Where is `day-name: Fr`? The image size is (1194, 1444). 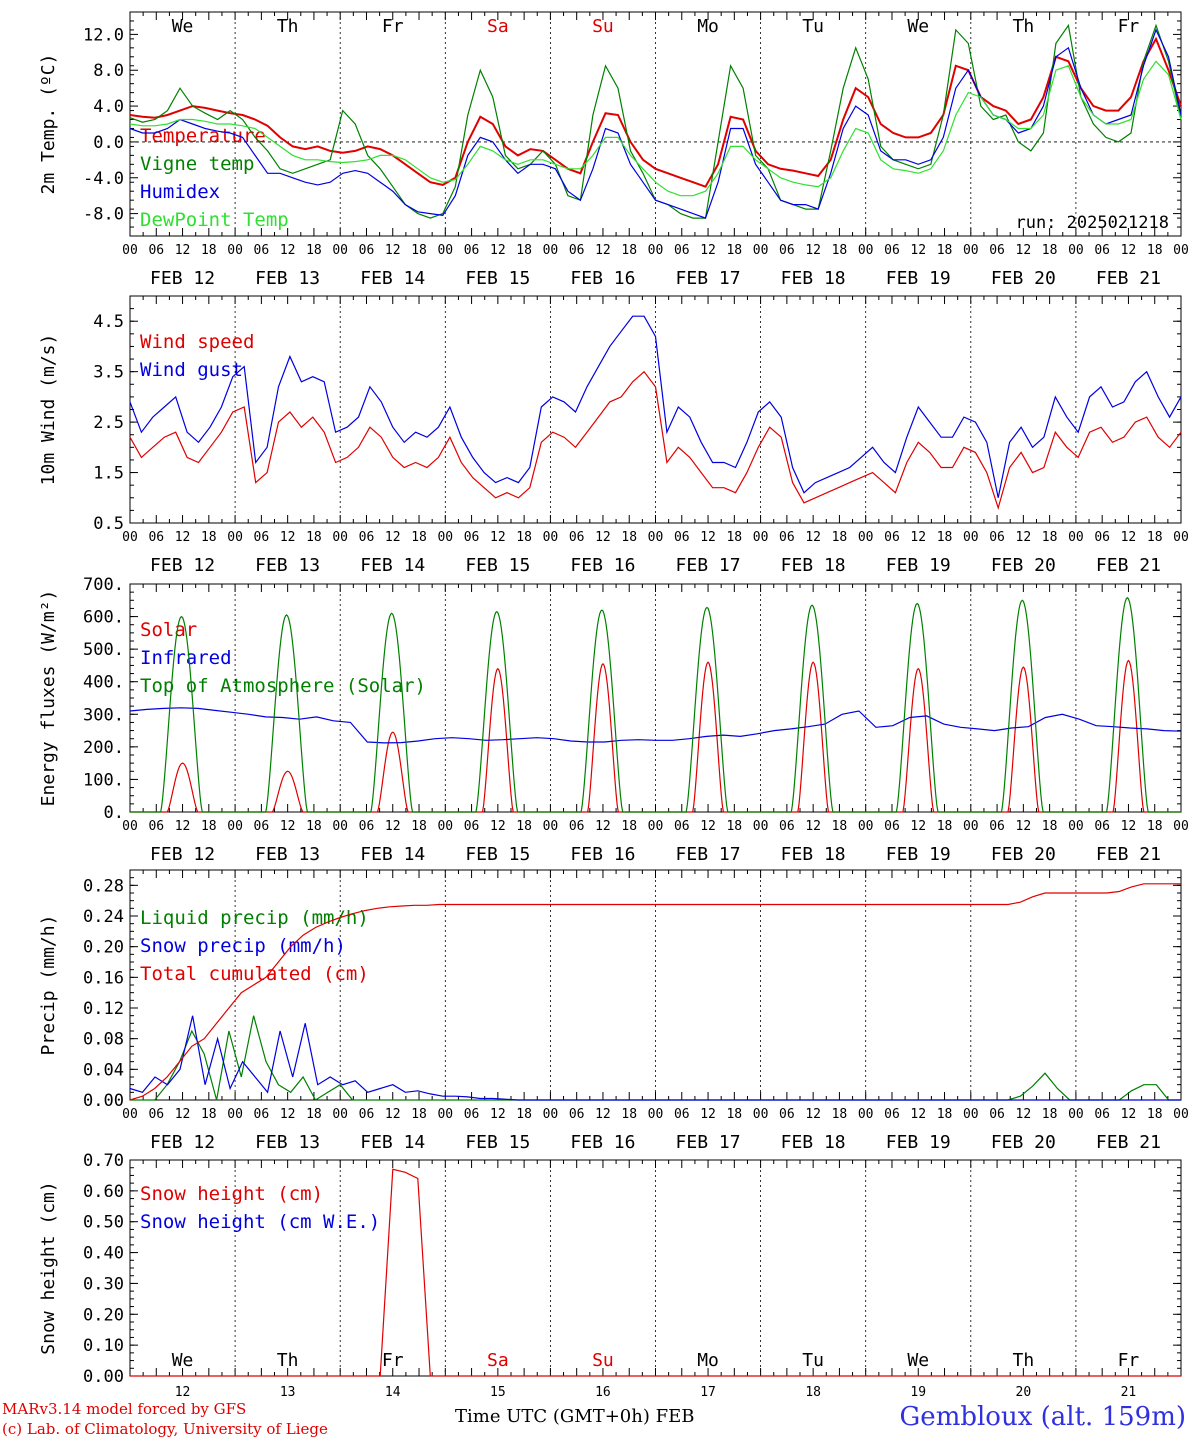
day-name: Fr is located at coordinates (1129, 26).